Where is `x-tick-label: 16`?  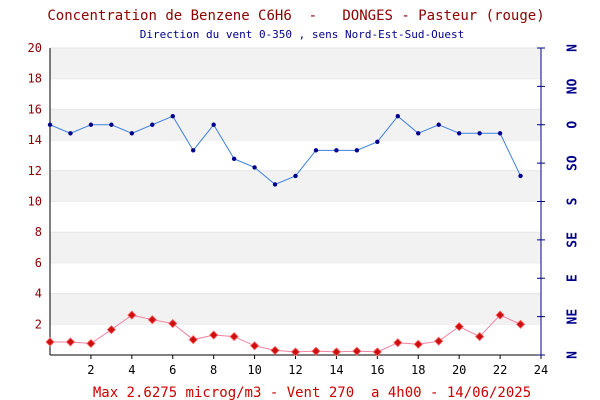
x-tick-label: 16 is located at coordinates (377, 370).